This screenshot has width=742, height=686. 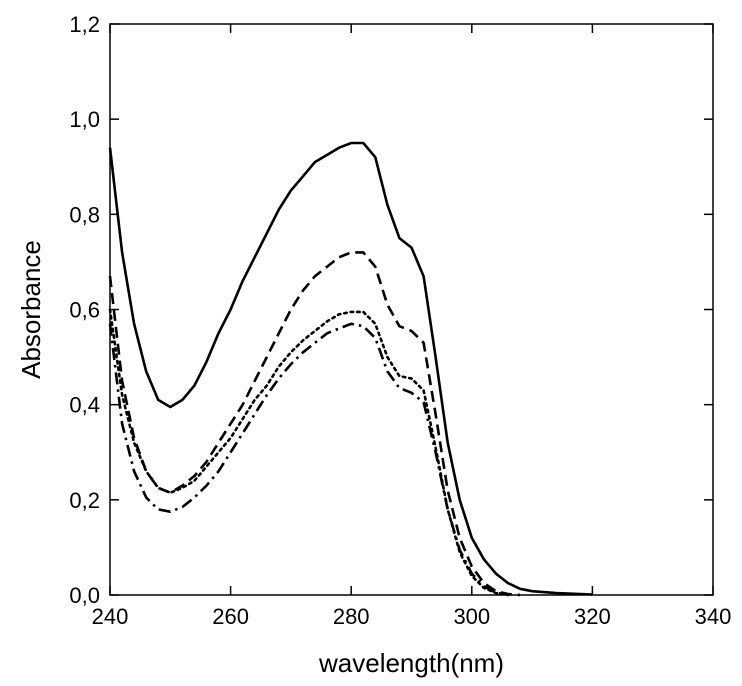 I want to click on y-tick-label: 0,8, so click(x=84, y=214).